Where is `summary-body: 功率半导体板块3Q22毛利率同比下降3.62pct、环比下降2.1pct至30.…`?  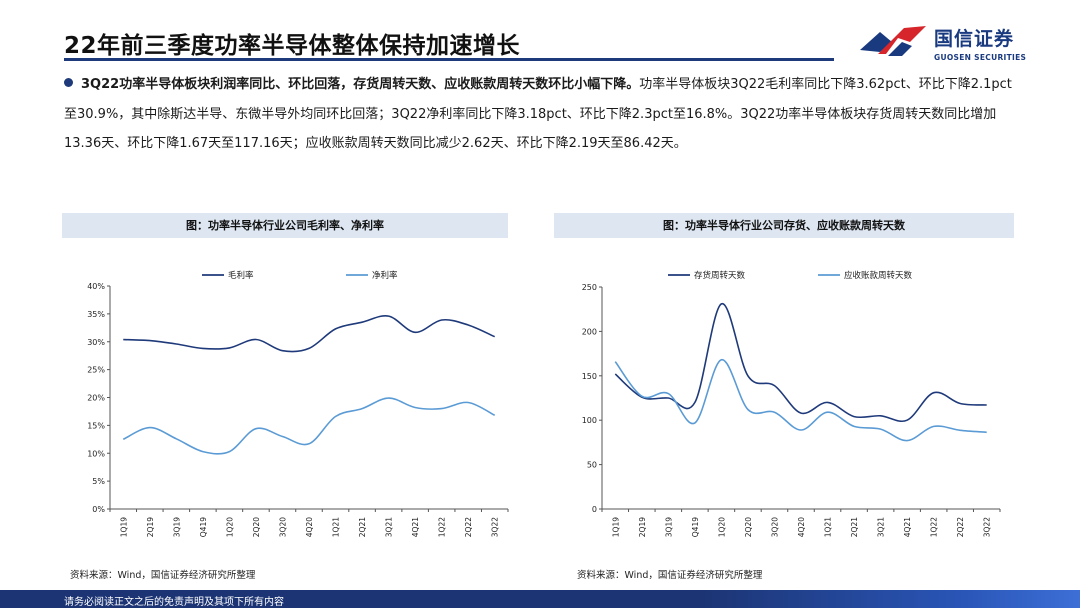 summary-body: 功率半导体板块3Q22毛利率同比下降3.62pct、环比下降2.1pct至30.… is located at coordinates (538, 114).